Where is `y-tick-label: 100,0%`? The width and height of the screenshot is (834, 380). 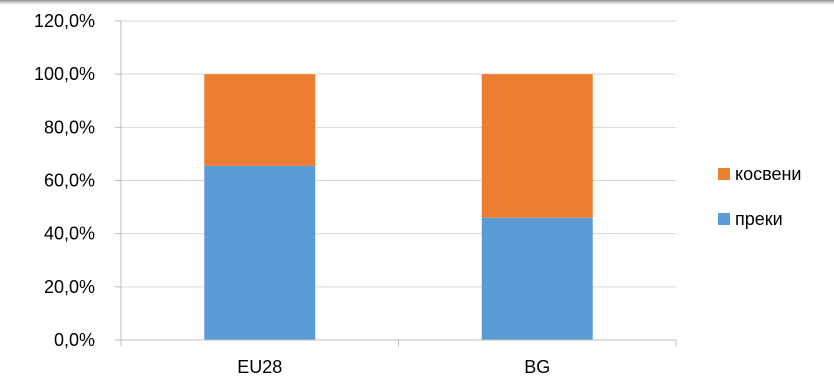 y-tick-label: 100,0% is located at coordinates (64, 74).